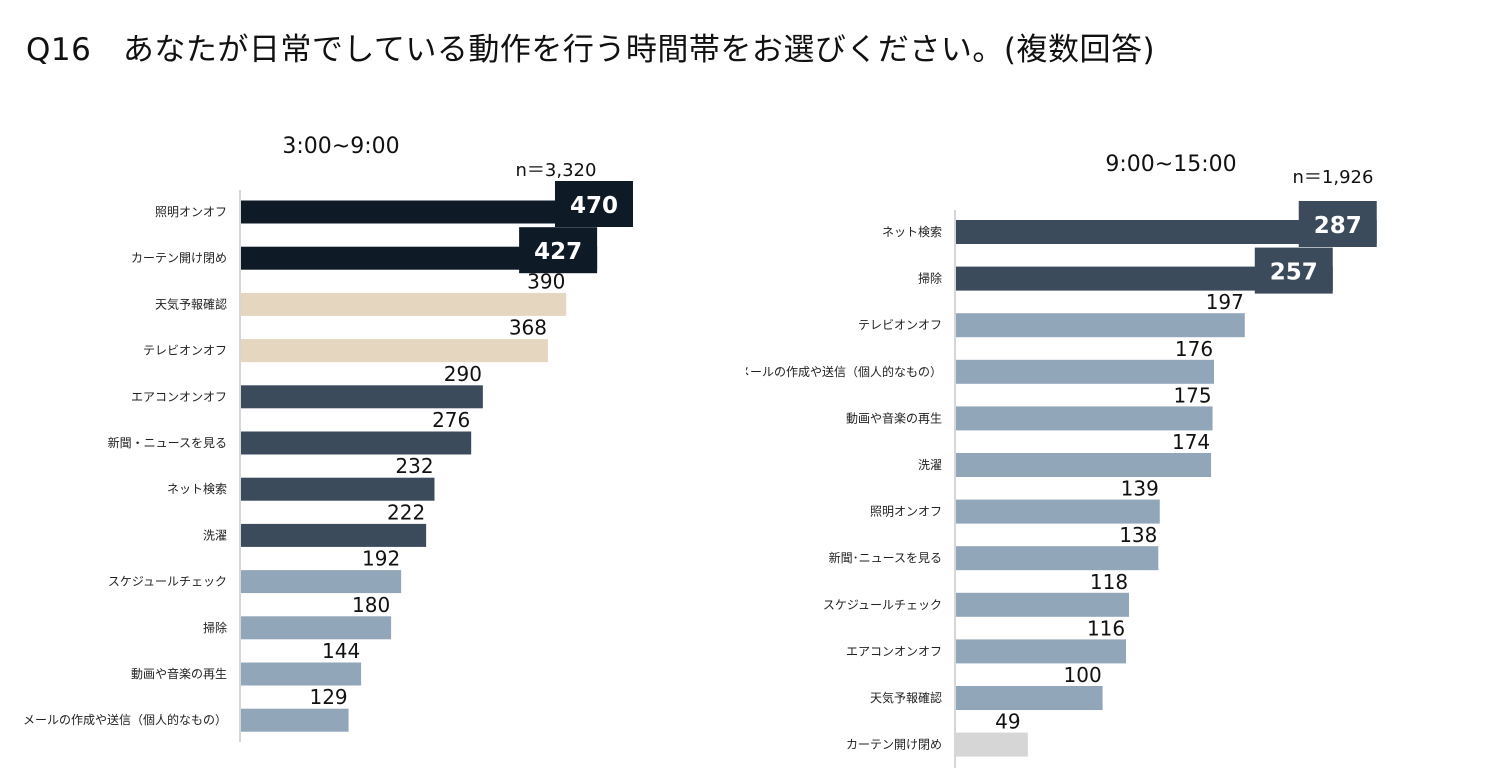 This screenshot has height=770, width=1493. What do you see at coordinates (215, 535) in the screenshot?
I see `left-category-label: 洗濯` at bounding box center [215, 535].